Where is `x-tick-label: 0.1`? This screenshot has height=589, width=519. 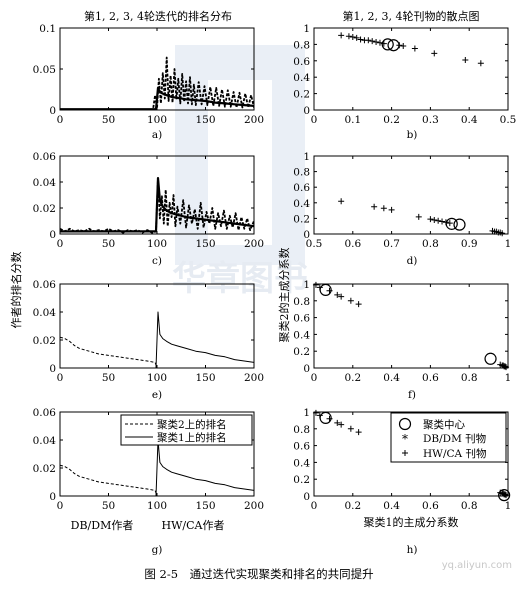
x-tick-label: 0.1 is located at coordinates (352, 120).